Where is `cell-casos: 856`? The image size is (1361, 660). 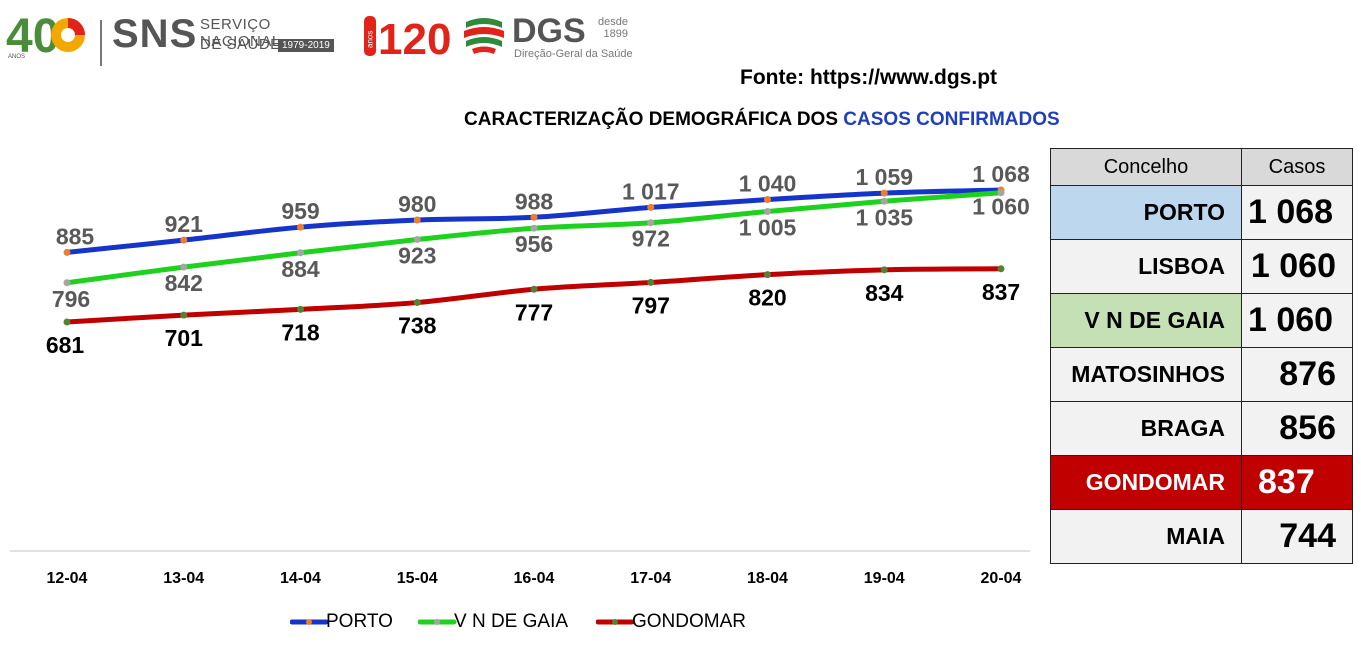 cell-casos: 856 is located at coordinates (1297, 428).